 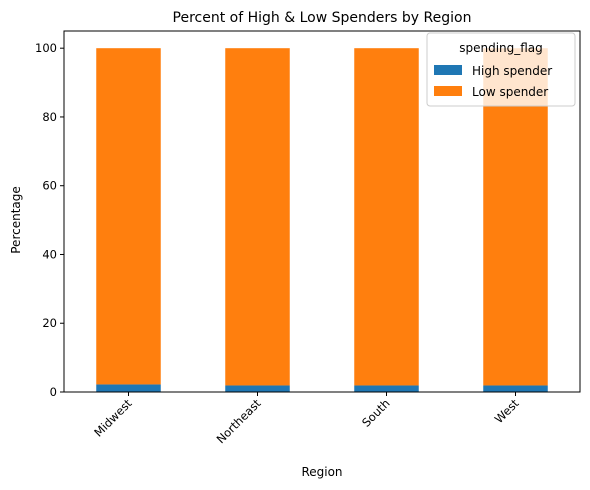 What do you see at coordinates (239, 421) in the screenshot?
I see `x-tick-label-northeast: Northeast` at bounding box center [239, 421].